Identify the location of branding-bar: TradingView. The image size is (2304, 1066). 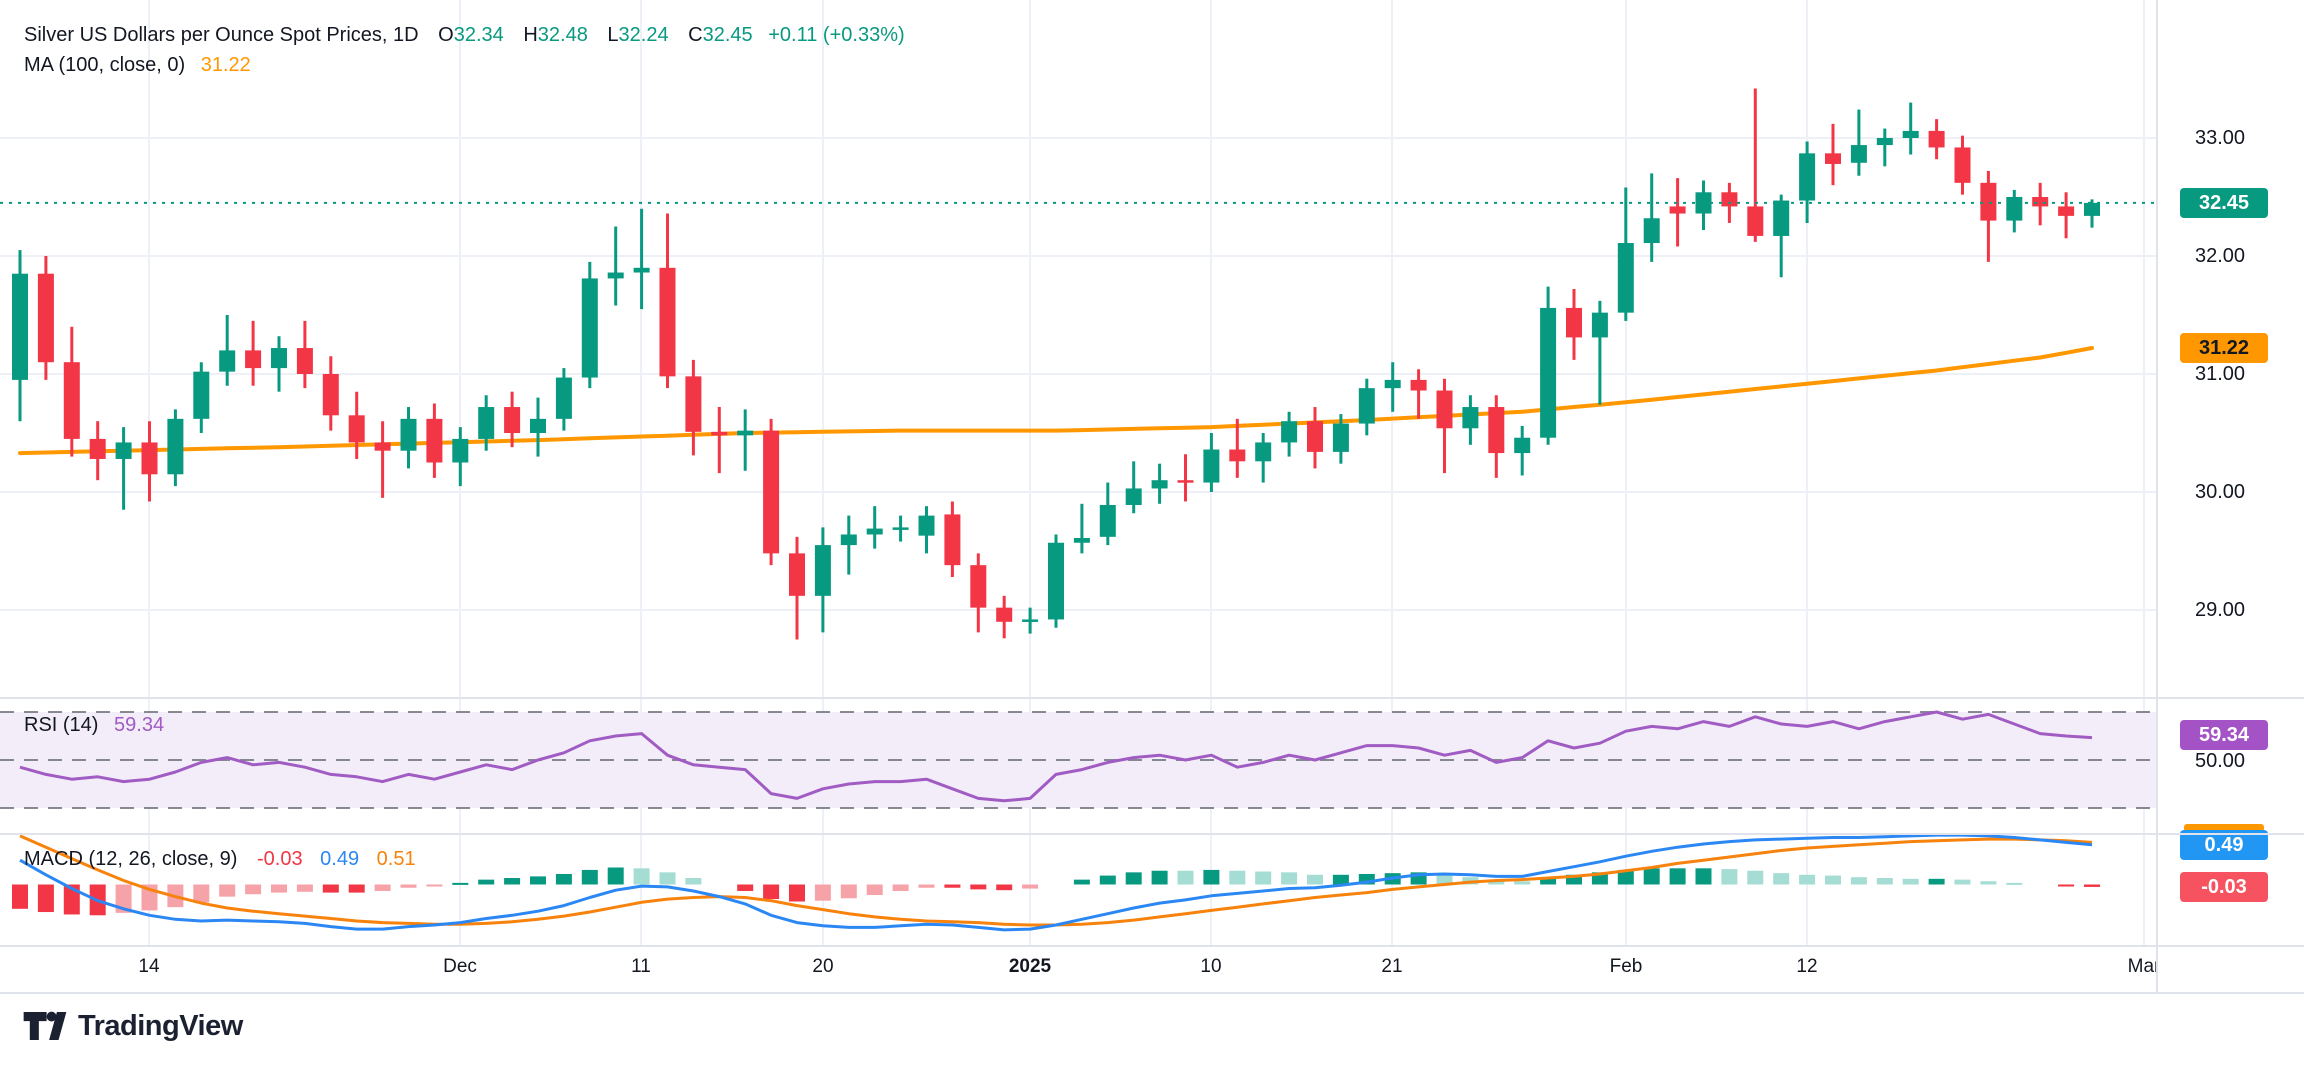
(1152, 1030).